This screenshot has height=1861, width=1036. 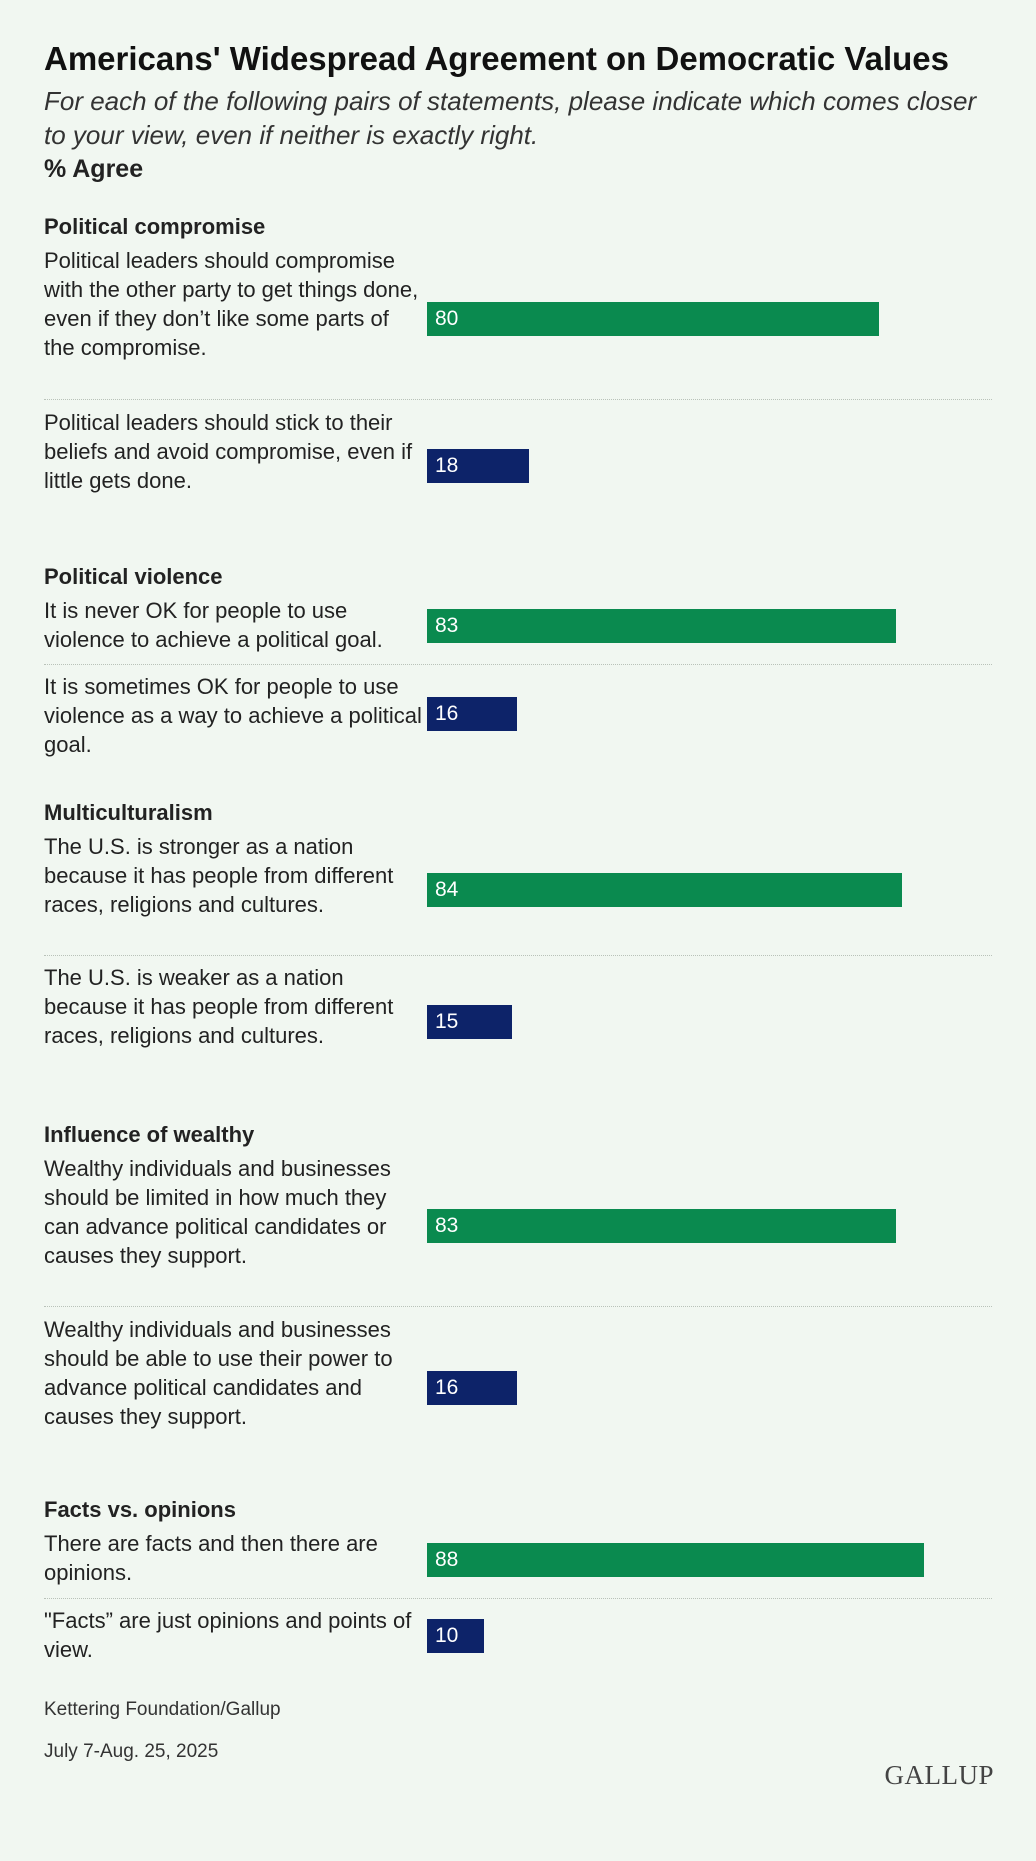 I want to click on bar-value-label: 88, so click(x=447, y=1559).